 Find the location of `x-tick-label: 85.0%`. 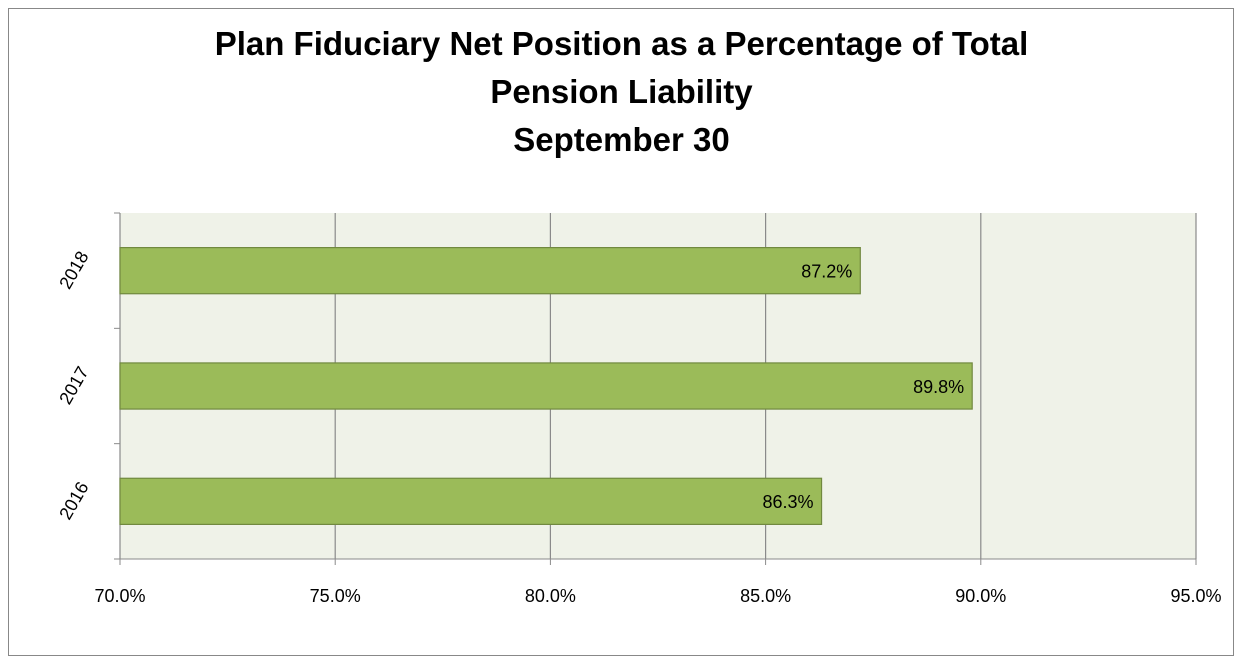

x-tick-label: 85.0% is located at coordinates (765, 596).